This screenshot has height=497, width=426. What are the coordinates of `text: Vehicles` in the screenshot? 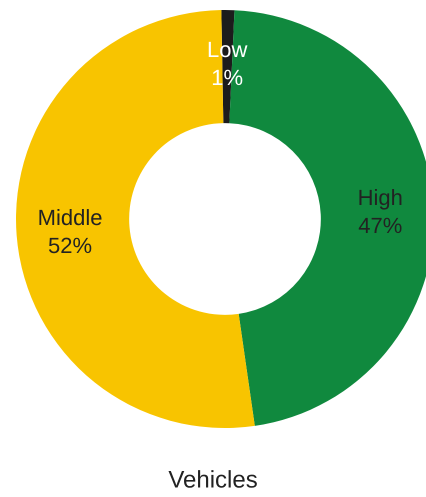 It's located at (213, 480).